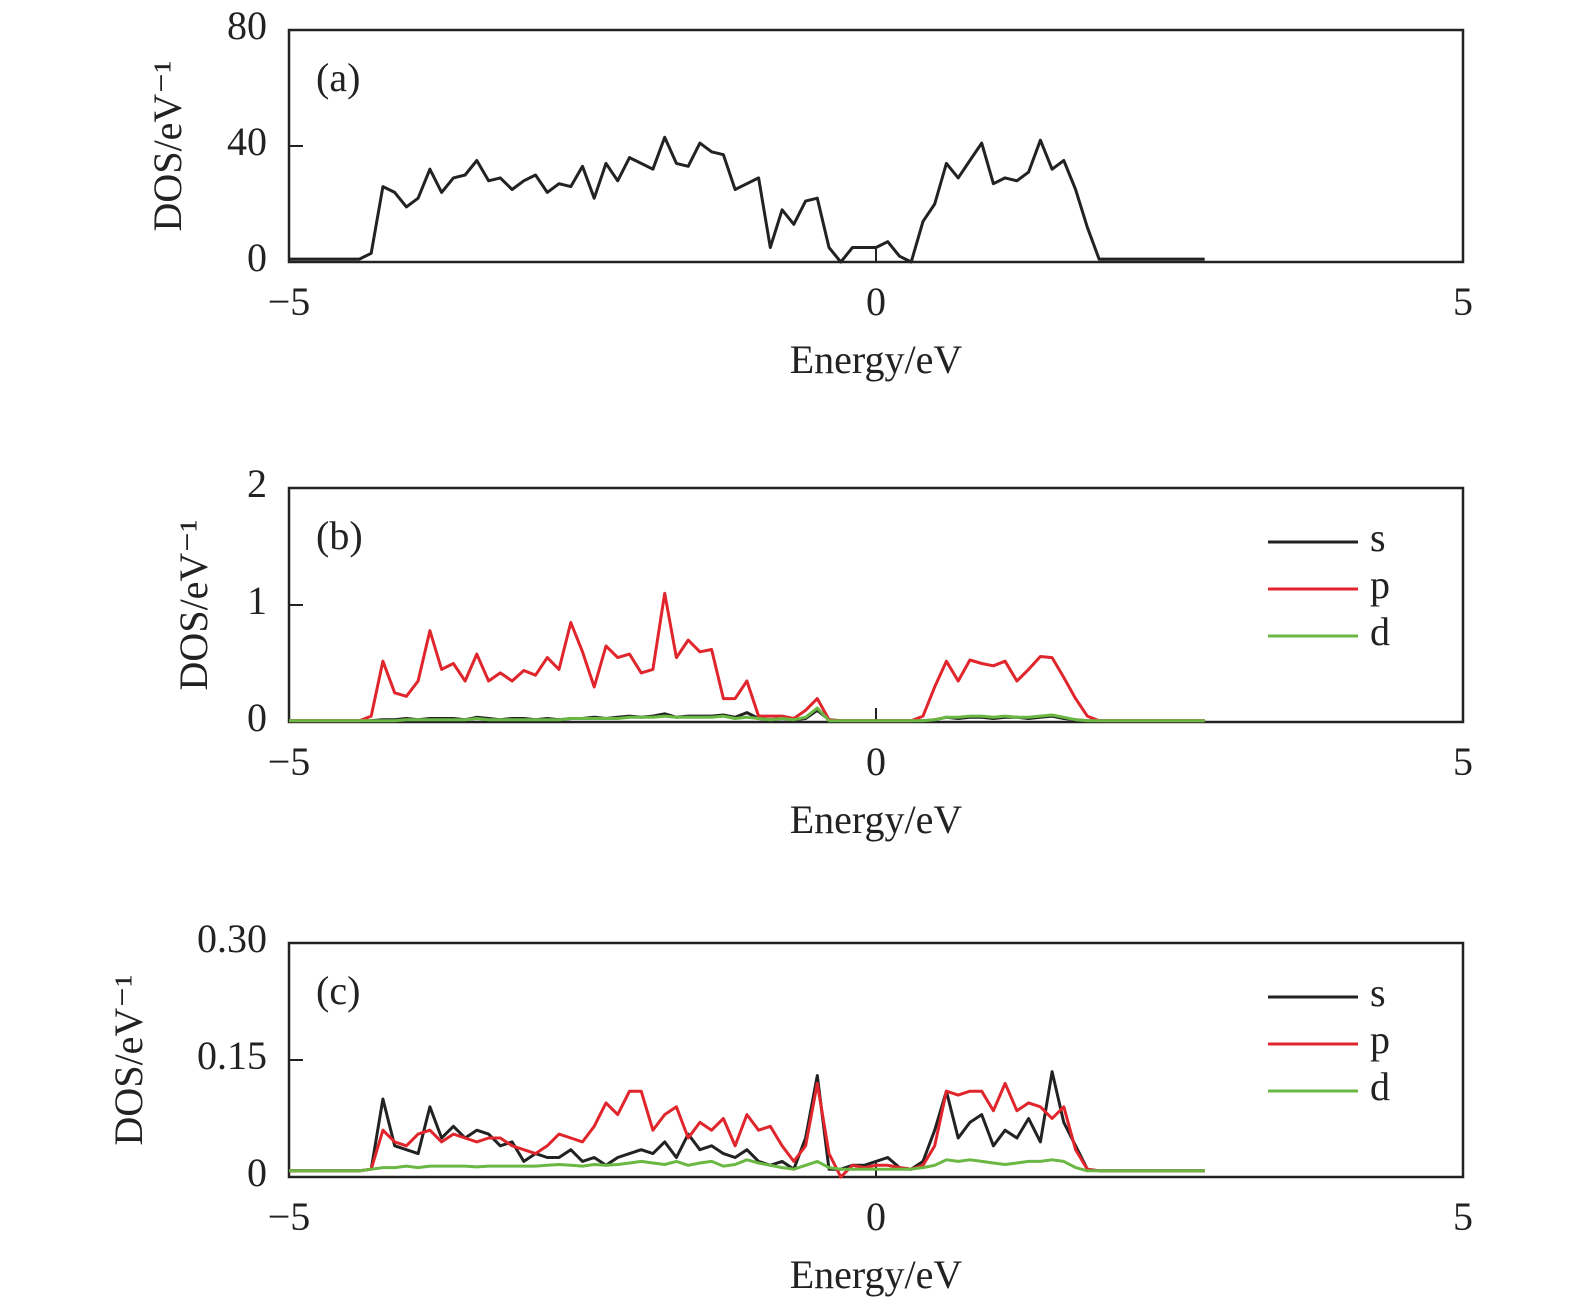  Describe the element at coordinates (232, 1055) in the screenshot. I see `y-tick-label: 0.15` at that location.